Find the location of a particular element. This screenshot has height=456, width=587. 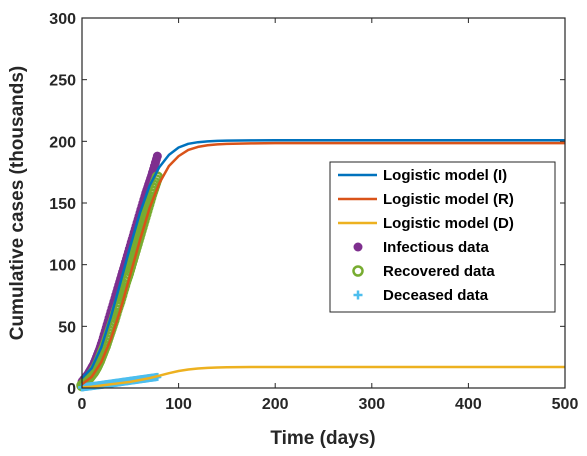

y-axis-title: Cumulative cases (thousands) is located at coordinates (17, 203).